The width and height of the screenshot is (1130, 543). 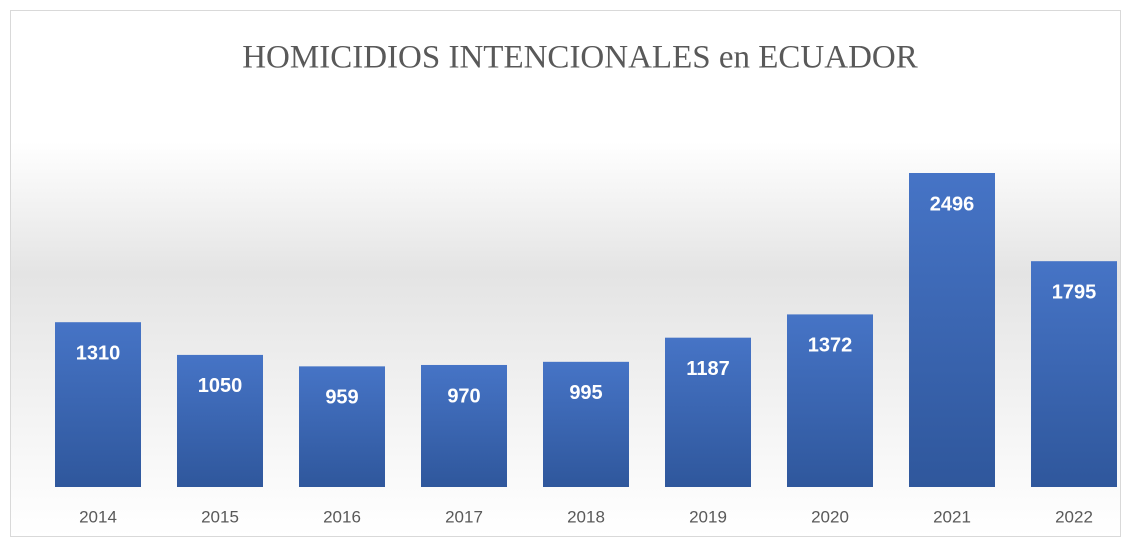 I want to click on data-label: 1372, so click(x=830, y=346).